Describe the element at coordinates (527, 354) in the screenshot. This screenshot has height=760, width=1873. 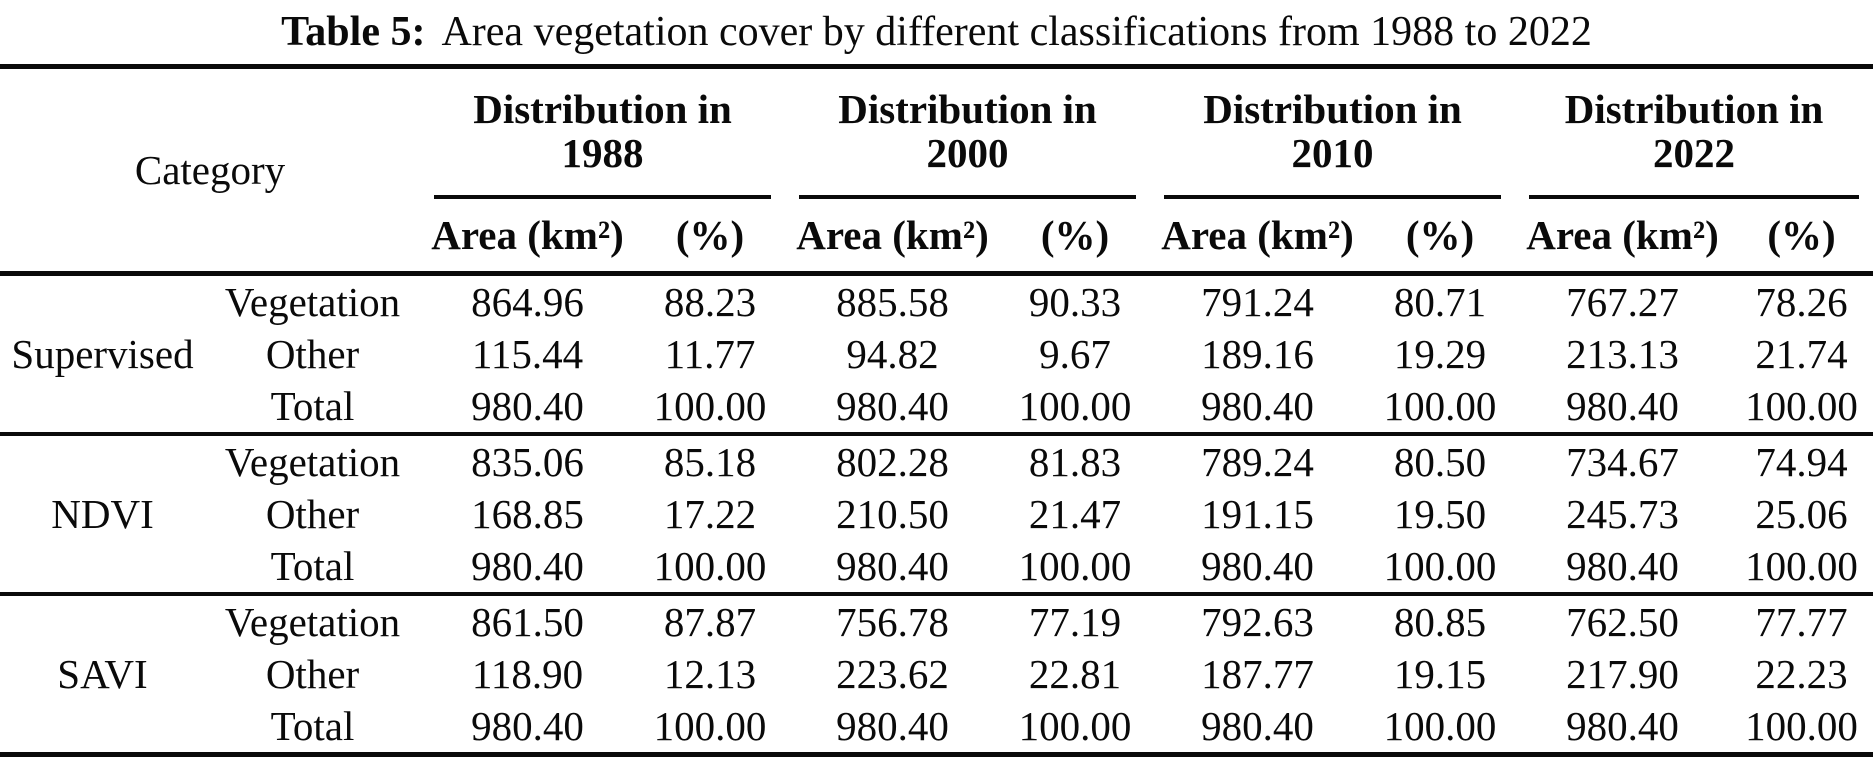
I see `value-cell: 115.44` at that location.